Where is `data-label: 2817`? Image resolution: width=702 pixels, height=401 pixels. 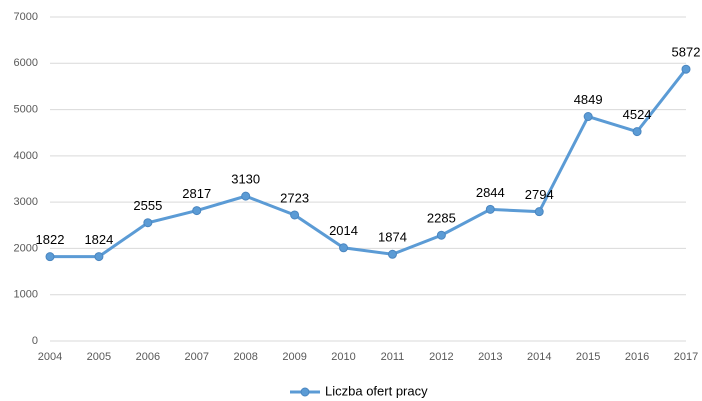 data-label: 2817 is located at coordinates (196, 193).